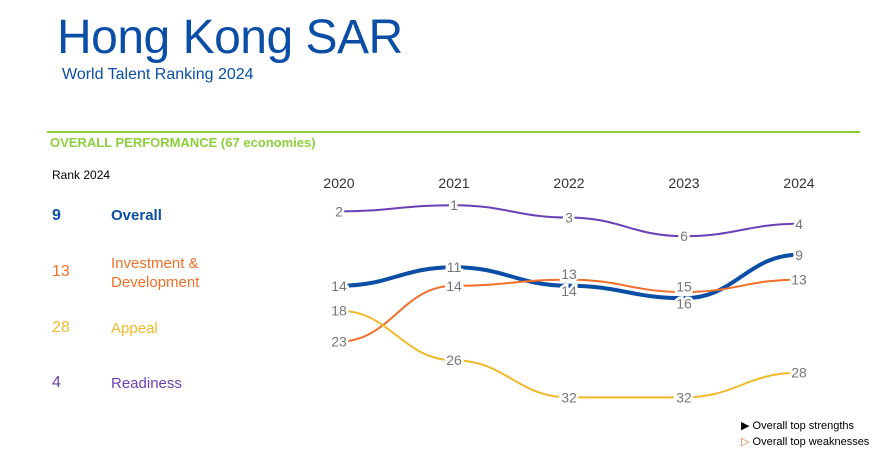  What do you see at coordinates (454, 360) in the screenshot?
I see `data-label: 26` at bounding box center [454, 360].